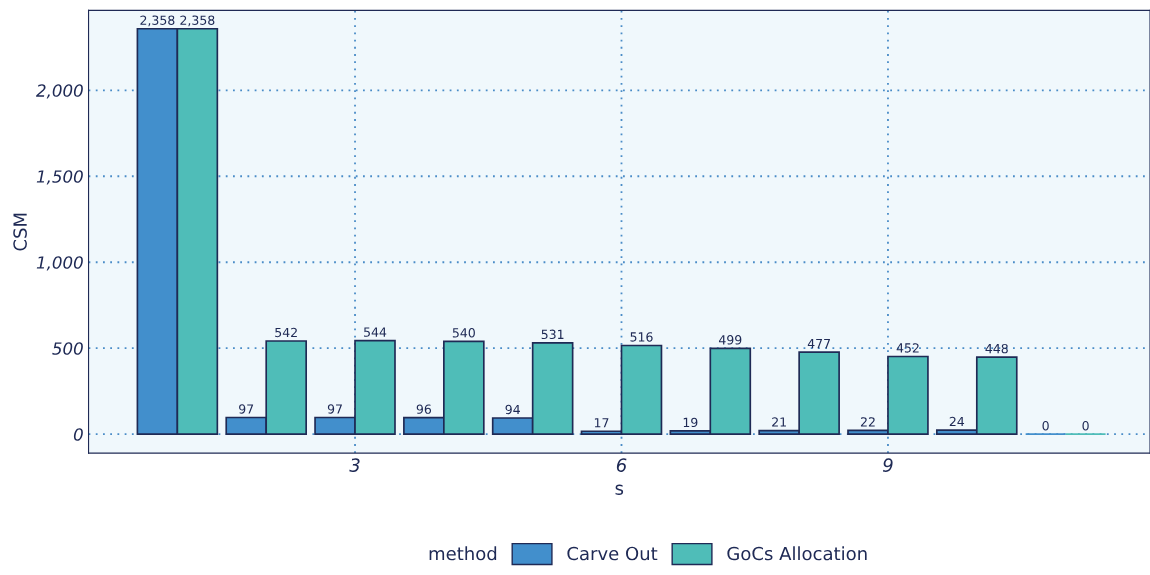 Image resolution: width=1150 pixels, height=575 pixels. What do you see at coordinates (779, 422) in the screenshot?
I see `data-label: 21` at bounding box center [779, 422].